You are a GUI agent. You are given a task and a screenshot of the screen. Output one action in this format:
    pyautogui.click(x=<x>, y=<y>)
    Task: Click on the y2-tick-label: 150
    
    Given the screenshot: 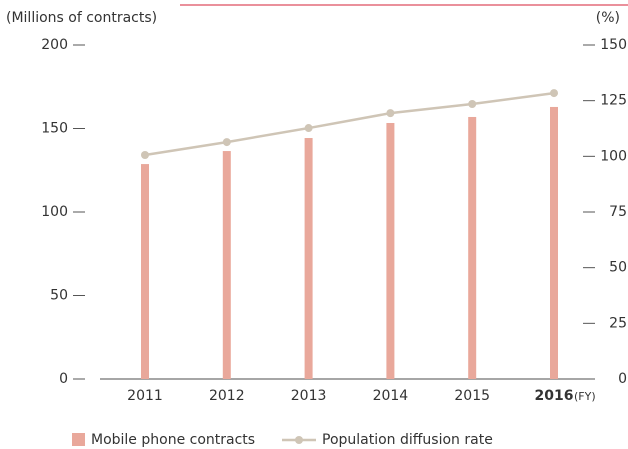 What is the action you would take?
    pyautogui.click(x=613, y=45)
    